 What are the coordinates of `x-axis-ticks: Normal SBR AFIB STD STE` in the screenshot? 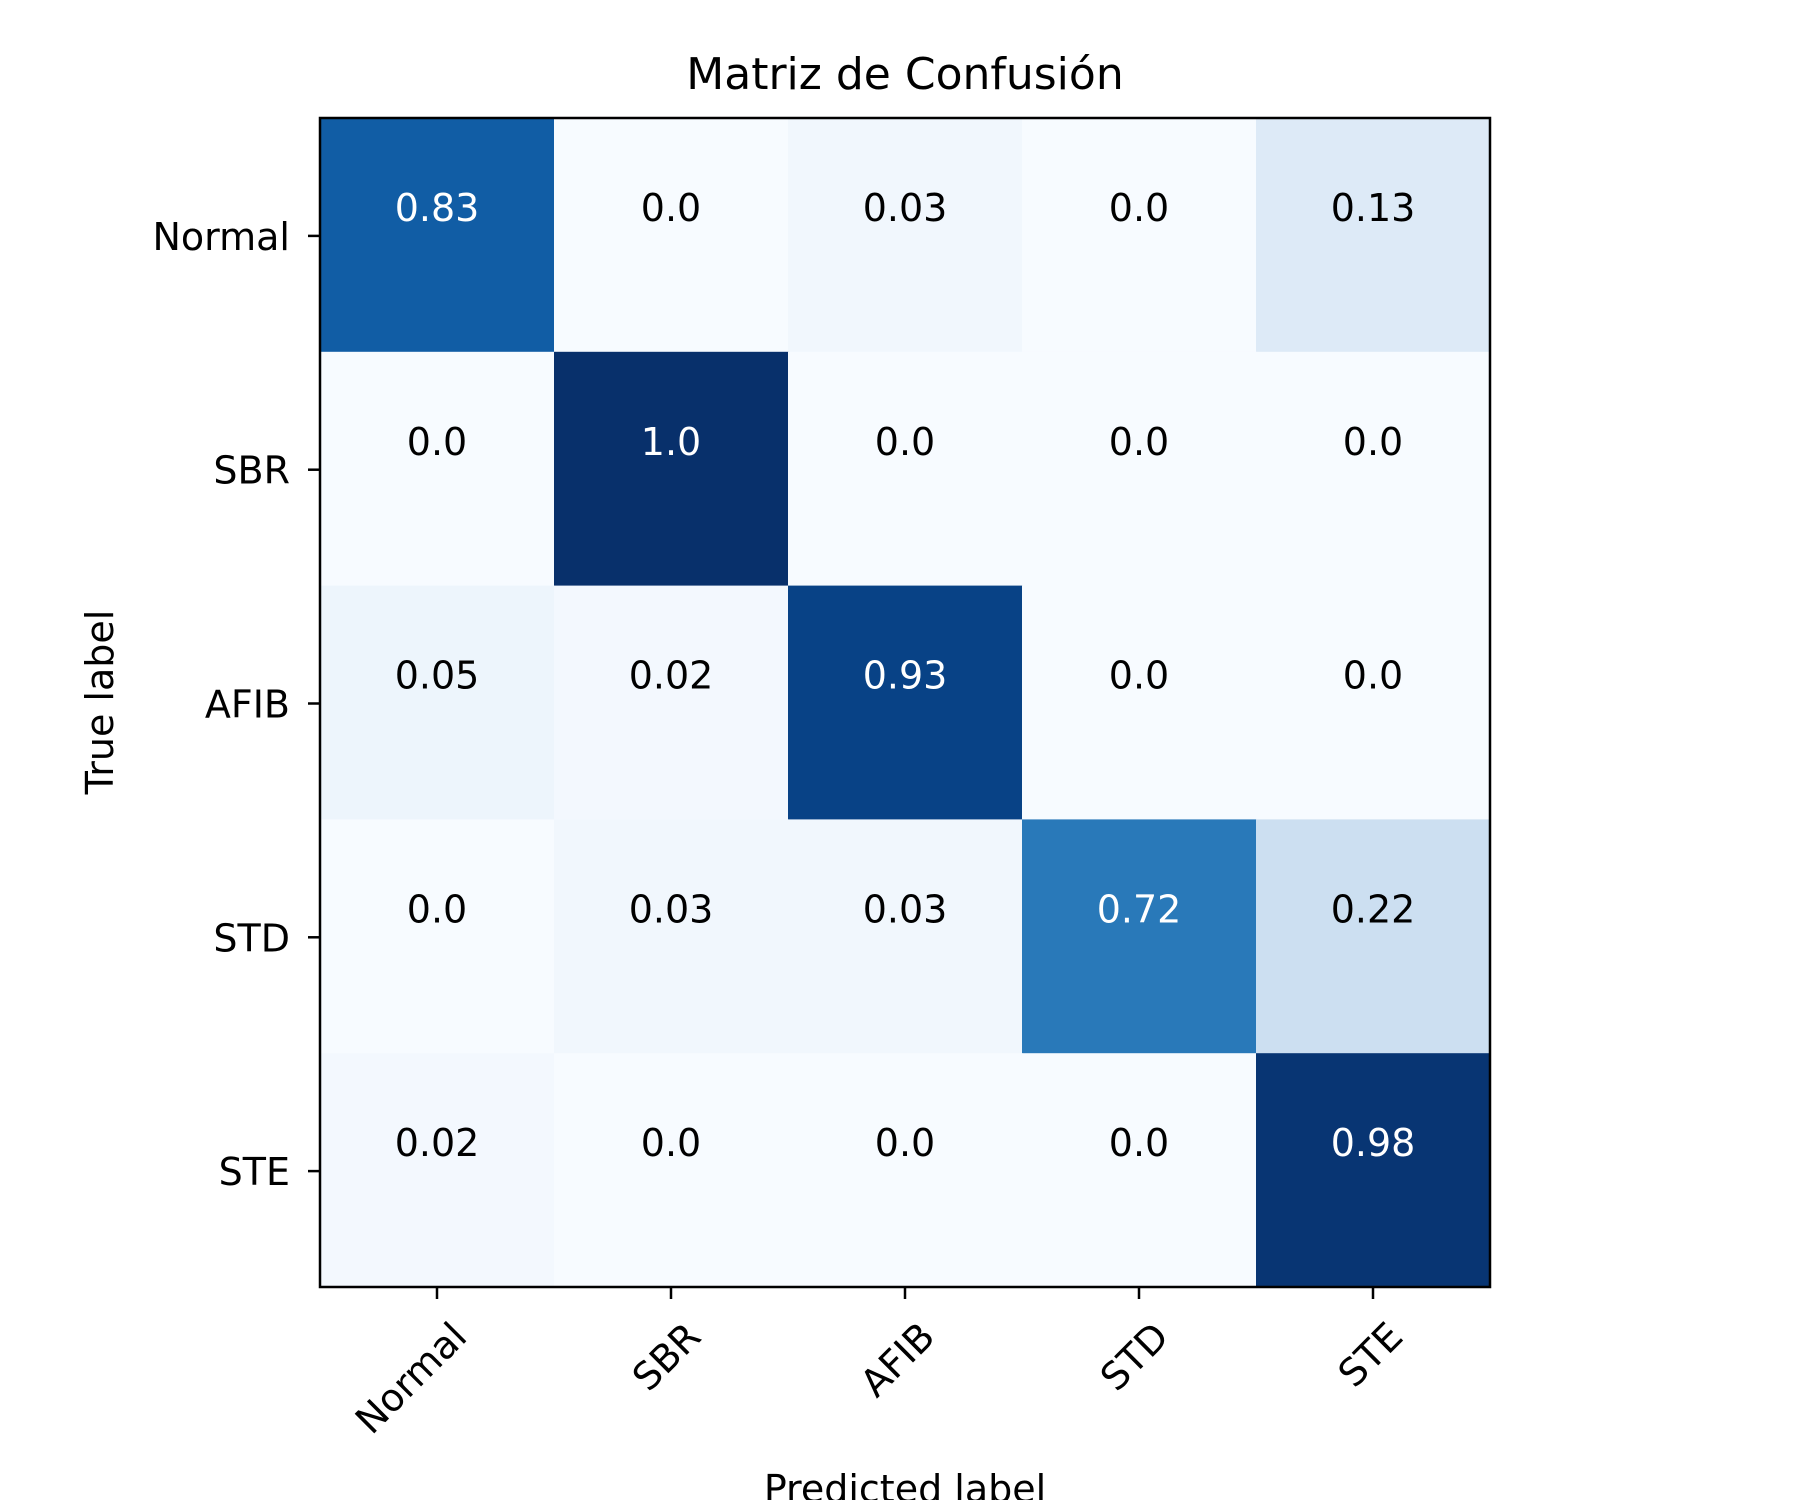 It's located at (879, 1364).